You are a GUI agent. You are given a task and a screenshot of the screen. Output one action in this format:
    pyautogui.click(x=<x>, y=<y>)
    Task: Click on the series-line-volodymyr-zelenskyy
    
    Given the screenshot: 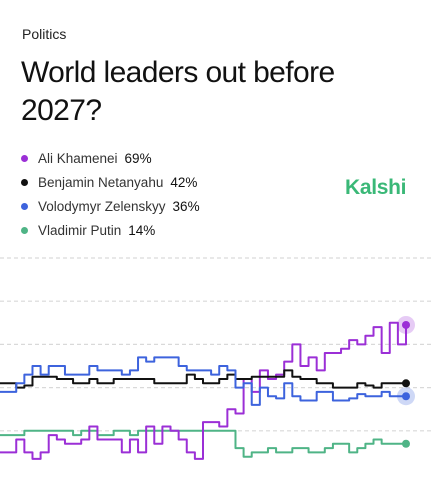 What is the action you would take?
    pyautogui.click(x=203, y=381)
    